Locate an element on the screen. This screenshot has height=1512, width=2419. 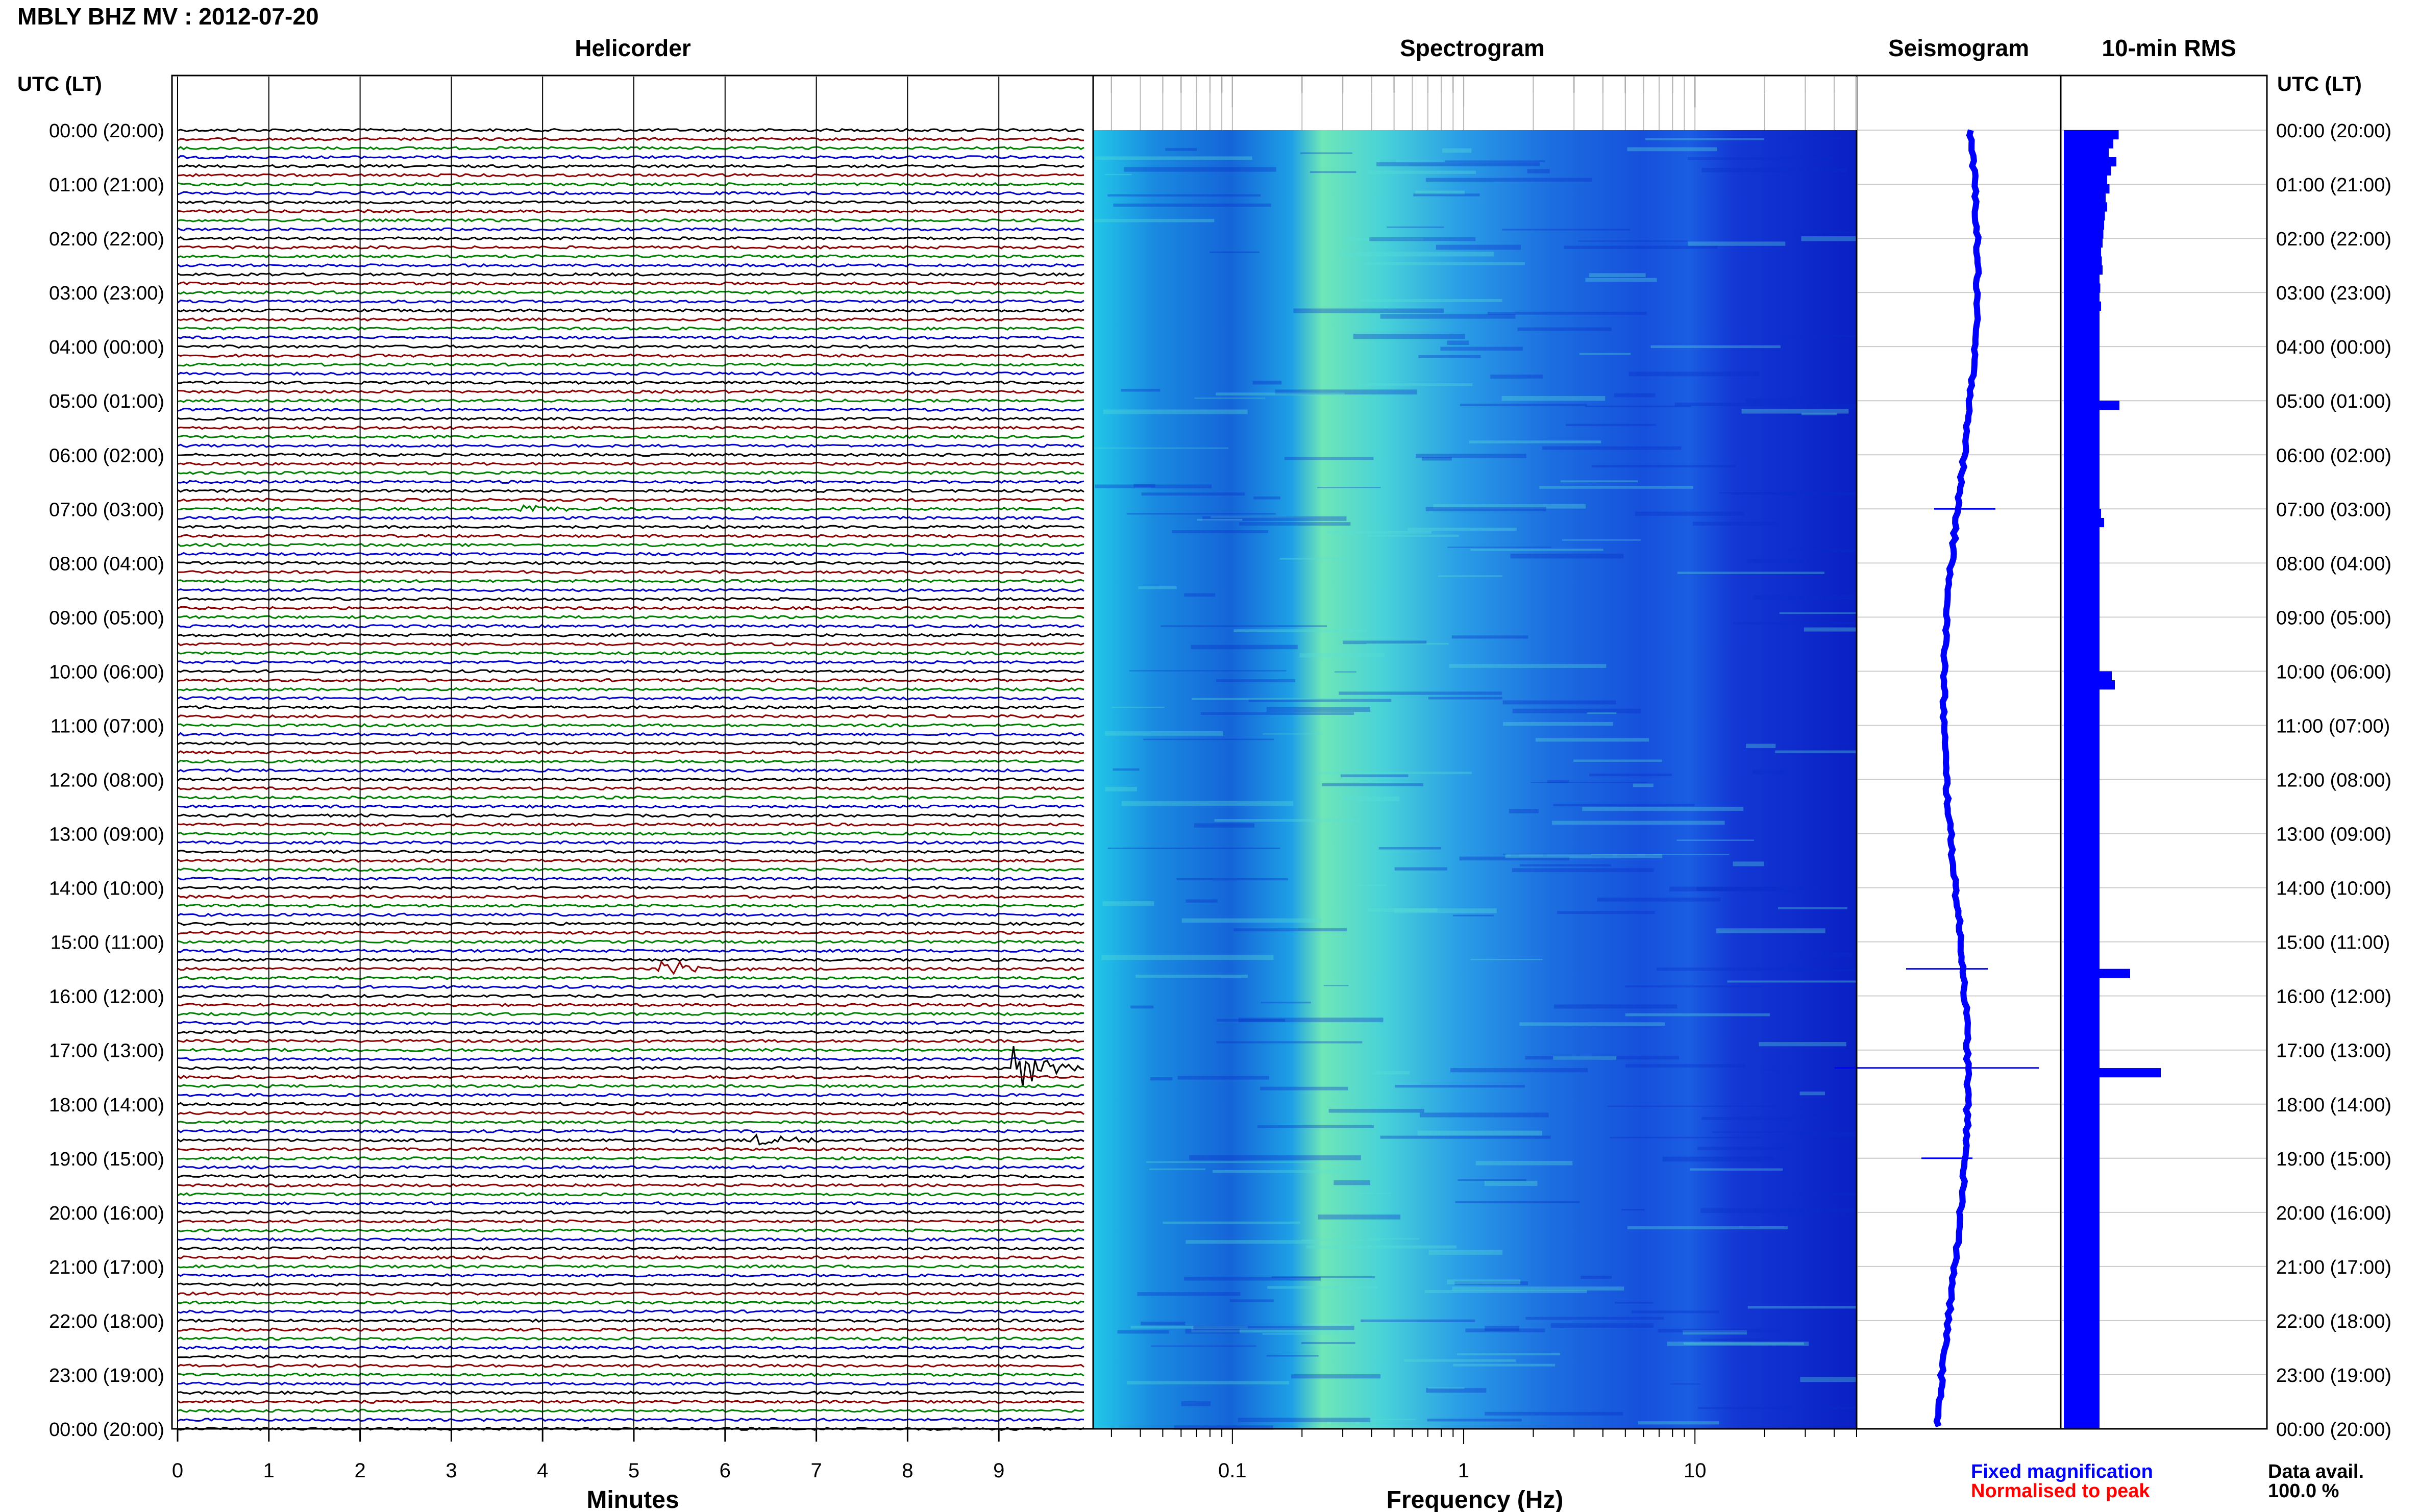
panel-title-seismogram: Seismogram is located at coordinates (1958, 48).